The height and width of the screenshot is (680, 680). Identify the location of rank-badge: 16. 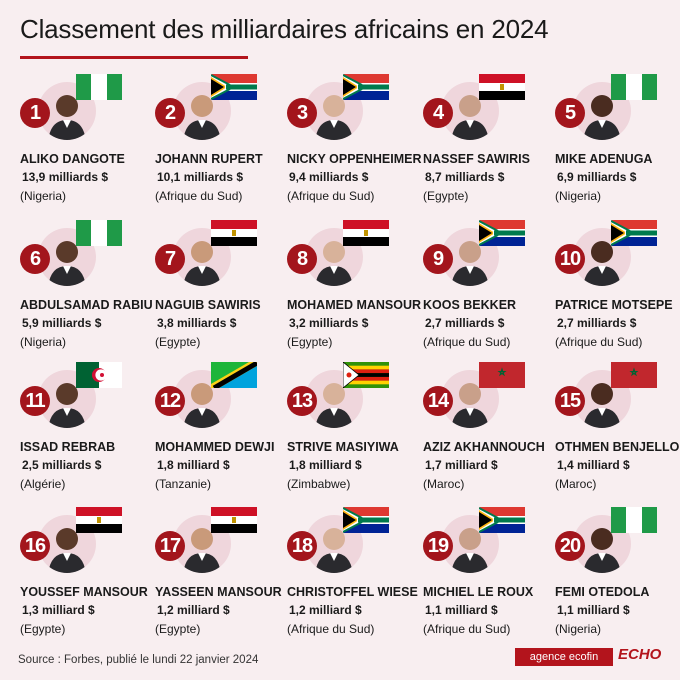
(35, 546).